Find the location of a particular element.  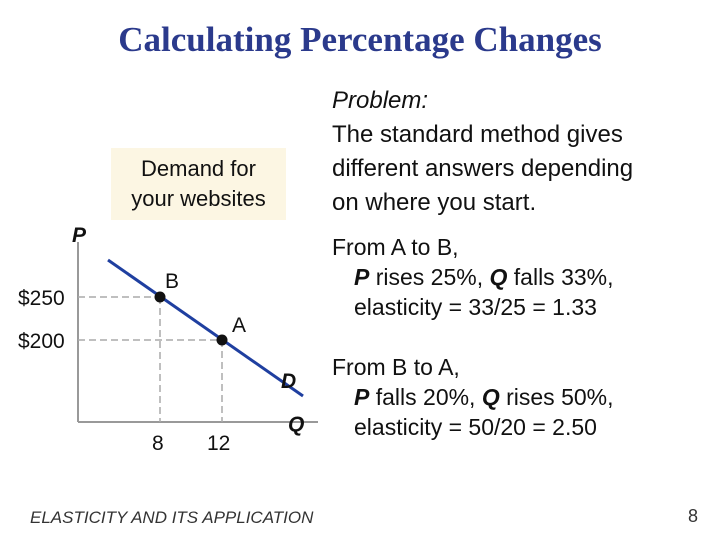

b-to-a-changes: P falls 20%, Q rises 50%, is located at coordinates (526, 397).